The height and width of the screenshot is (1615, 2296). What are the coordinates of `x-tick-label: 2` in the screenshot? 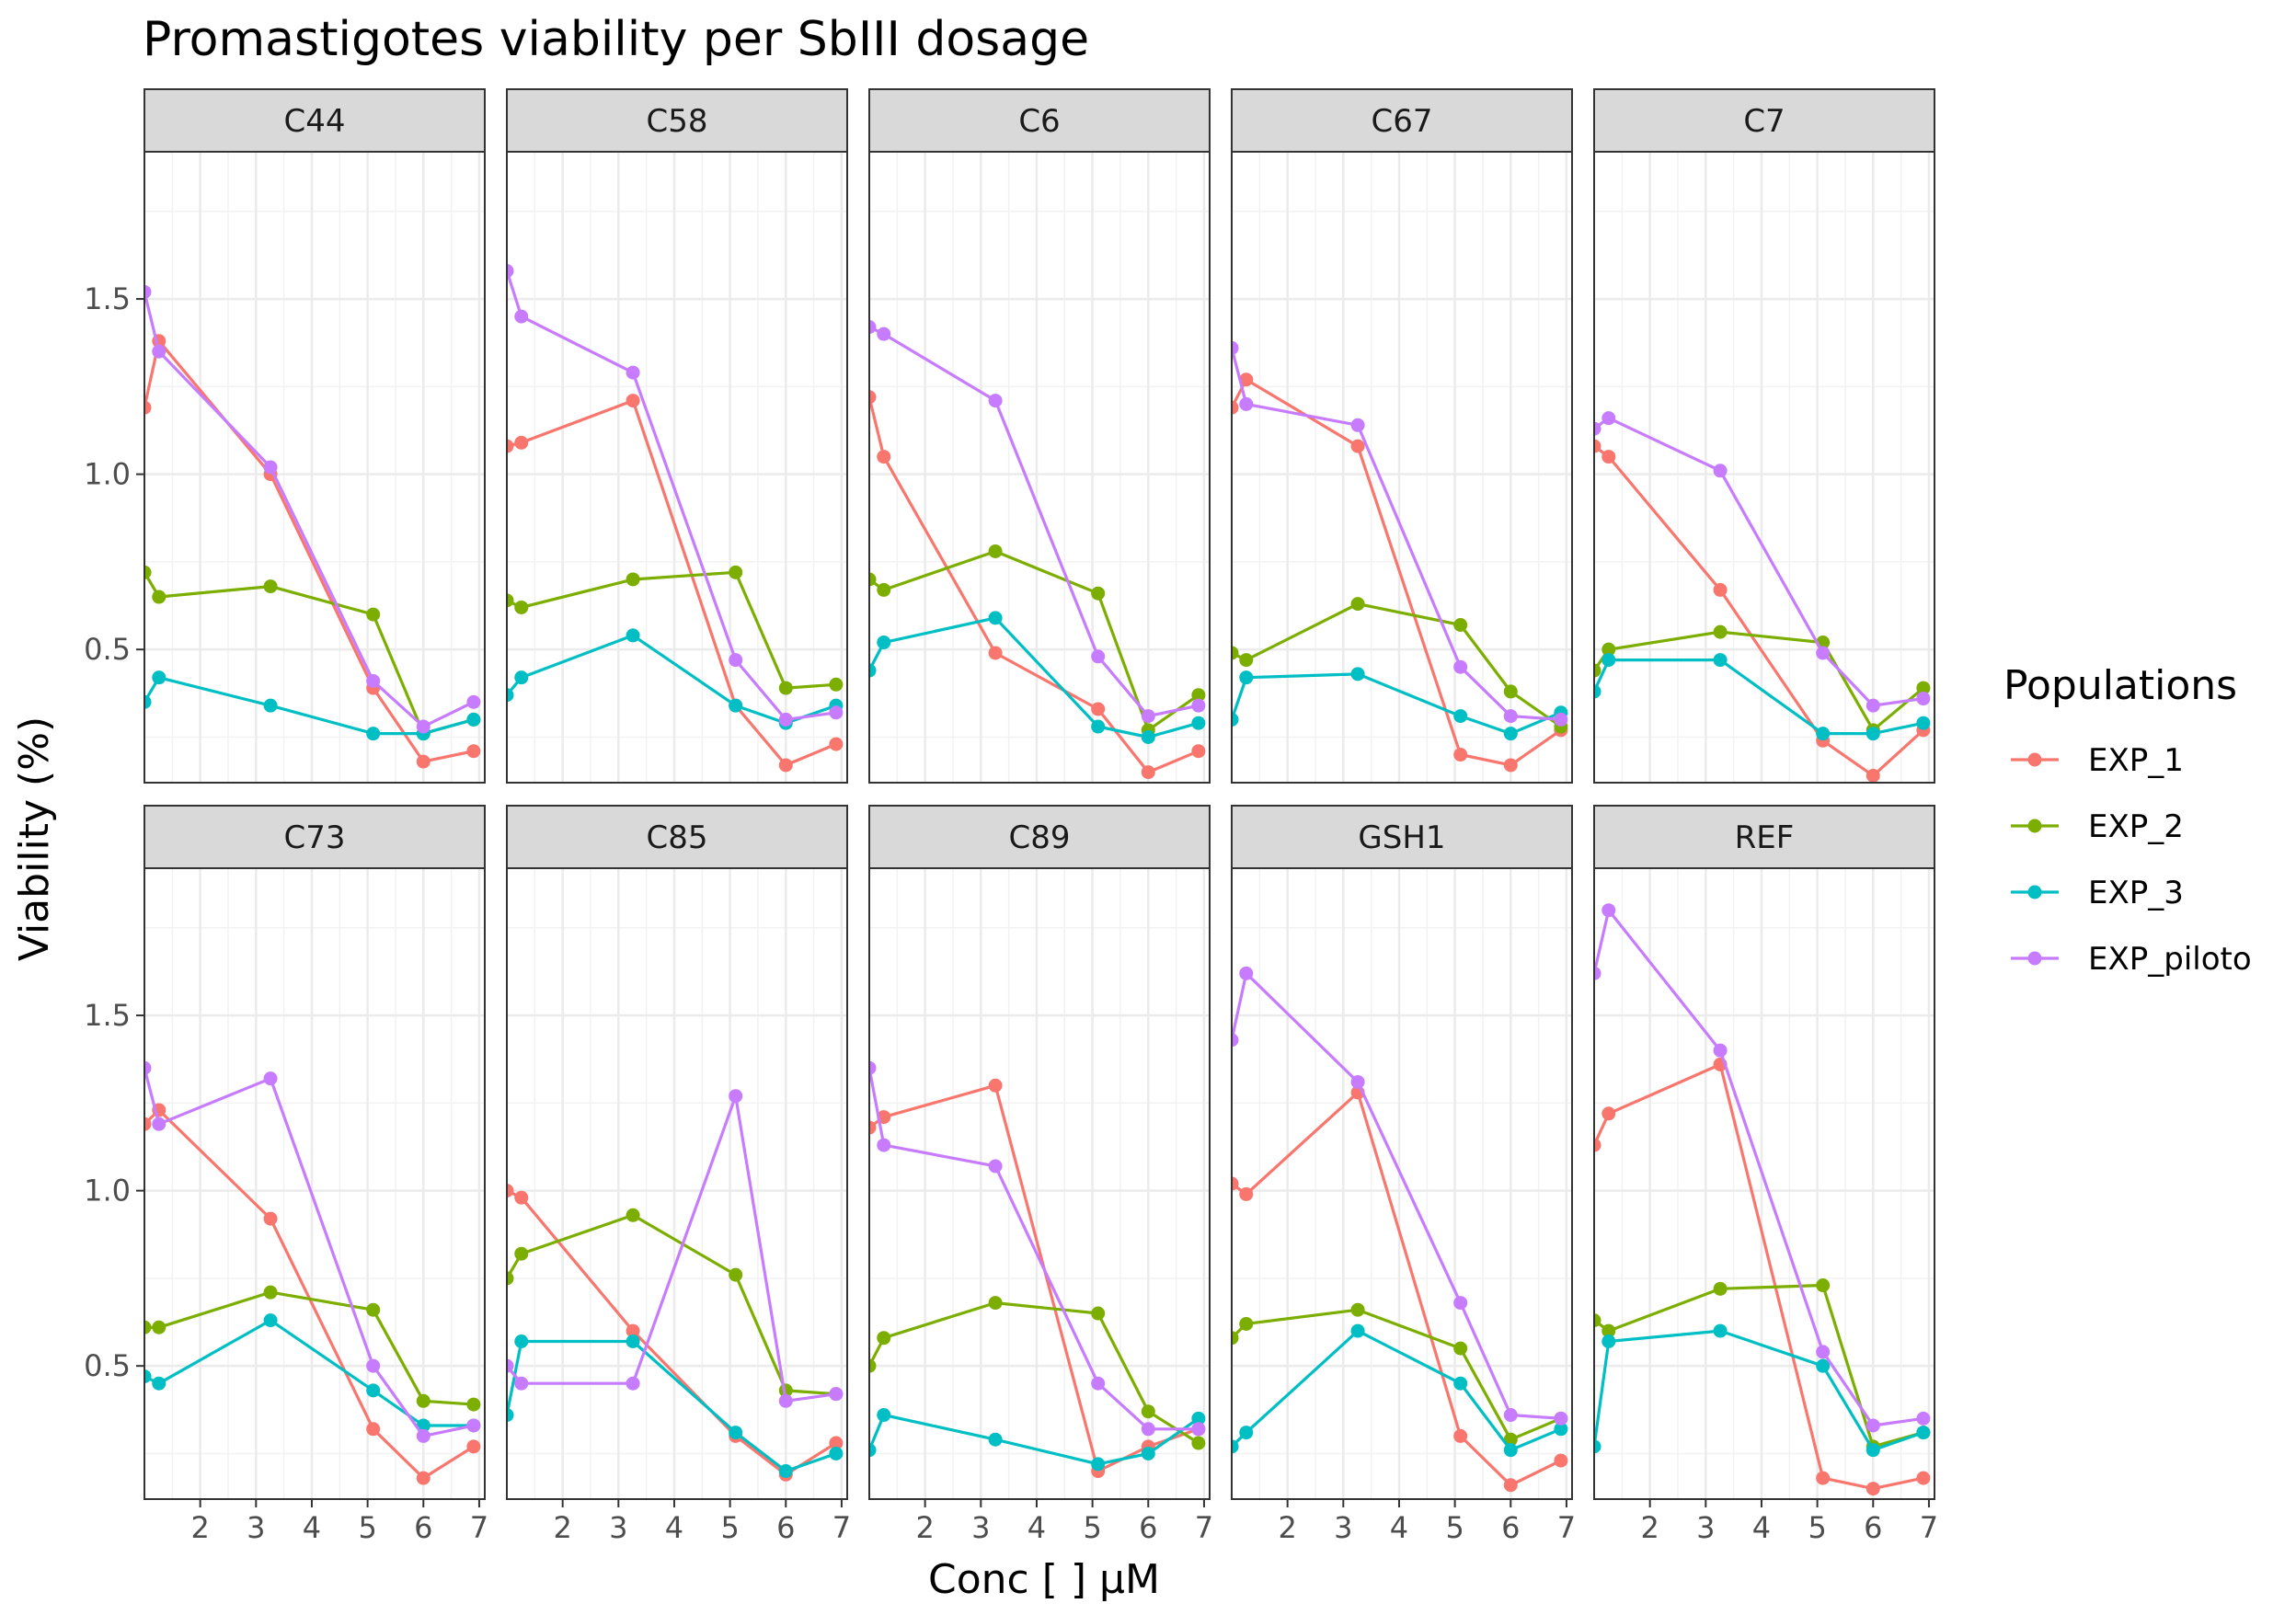 It's located at (562, 1527).